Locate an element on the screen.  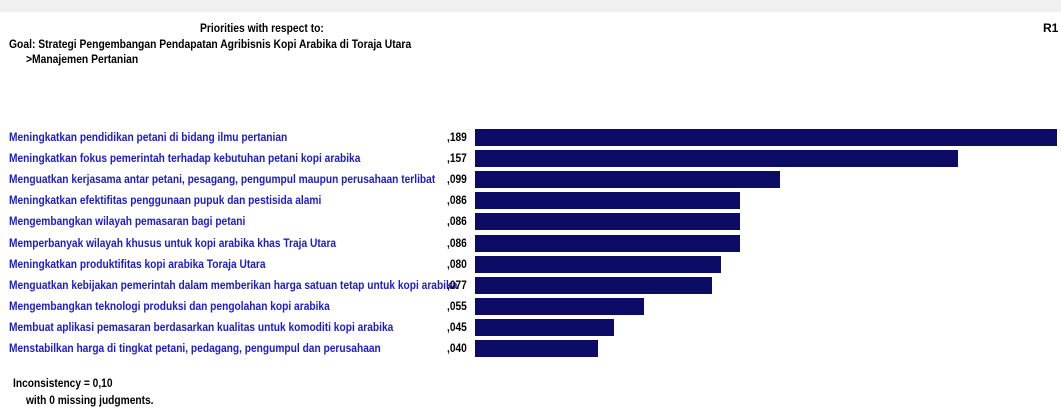
column-label: R1 is located at coordinates (1051, 28).